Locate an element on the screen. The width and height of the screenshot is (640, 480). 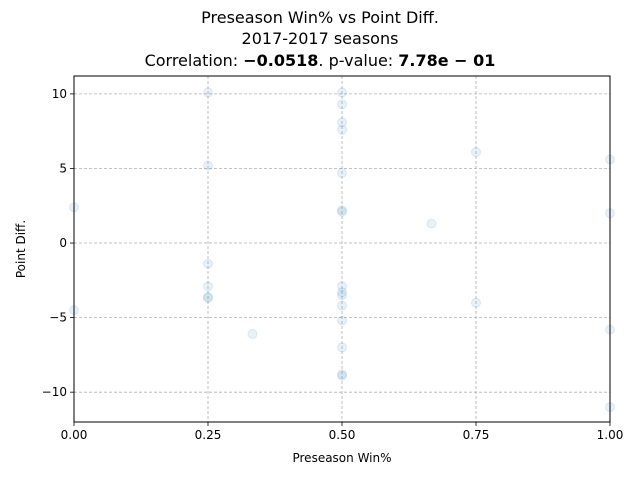
pvalue-value: 7.78e − 01 is located at coordinates (447, 60).